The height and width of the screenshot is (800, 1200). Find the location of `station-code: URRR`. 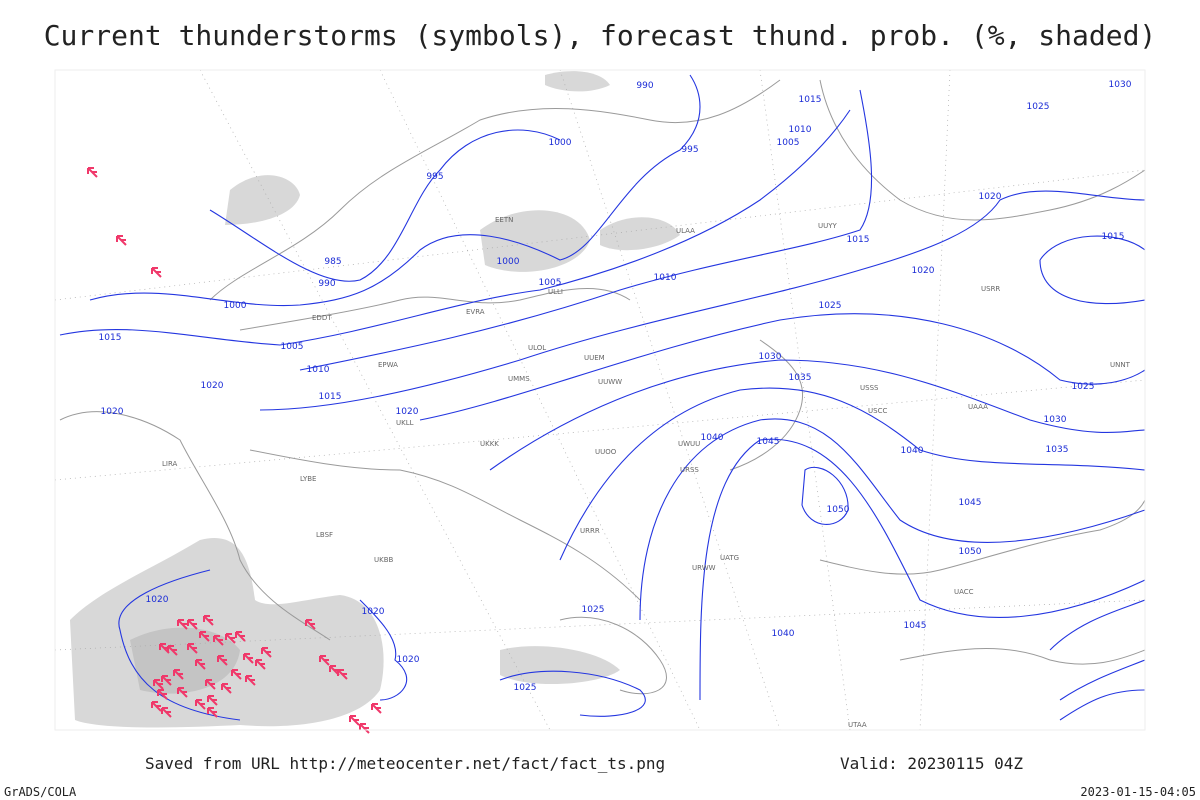

station-code: URRR is located at coordinates (590, 531).